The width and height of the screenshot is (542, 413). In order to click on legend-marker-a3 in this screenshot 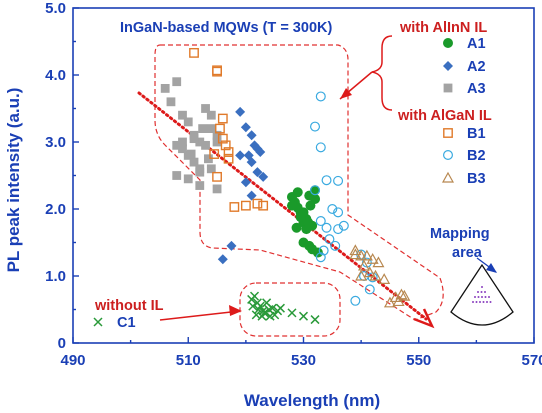, I will do `click(448, 88)`.